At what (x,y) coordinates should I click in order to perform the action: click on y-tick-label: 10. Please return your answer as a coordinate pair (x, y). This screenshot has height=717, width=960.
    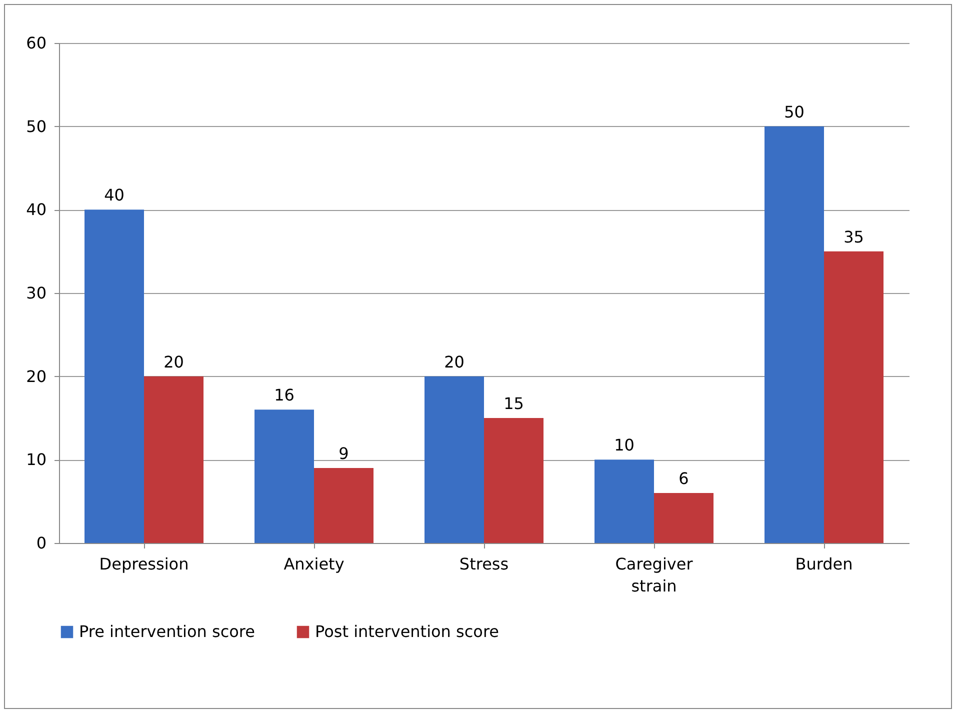
    Looking at the image, I should click on (36, 460).